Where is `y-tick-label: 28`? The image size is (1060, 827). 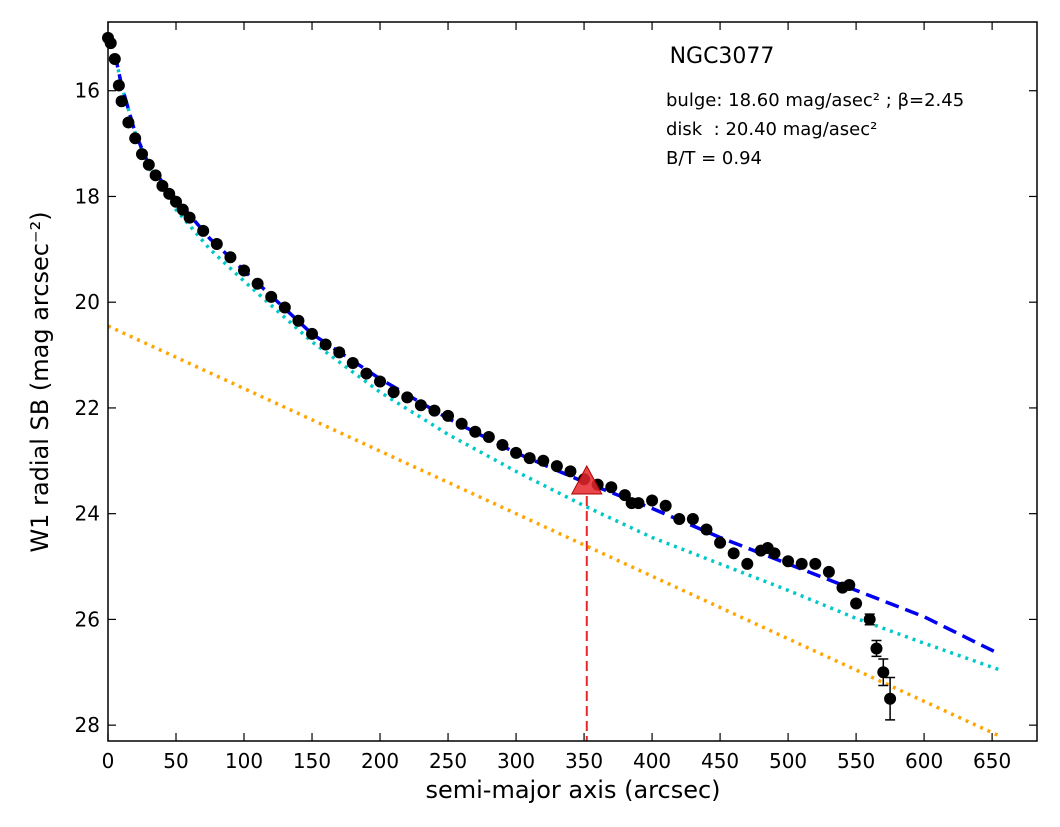
y-tick-label: 28 is located at coordinates (87, 725).